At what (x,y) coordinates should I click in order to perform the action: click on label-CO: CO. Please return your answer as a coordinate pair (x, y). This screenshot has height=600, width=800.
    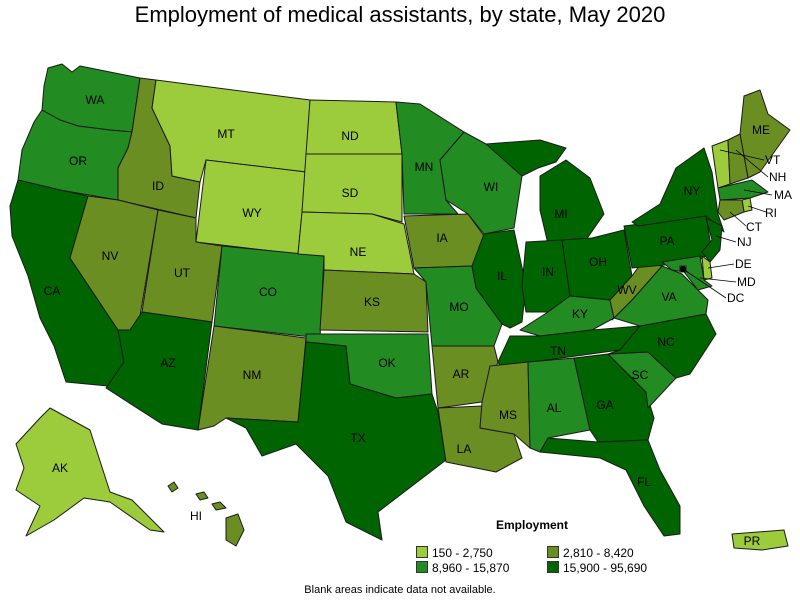
    Looking at the image, I should click on (268, 292).